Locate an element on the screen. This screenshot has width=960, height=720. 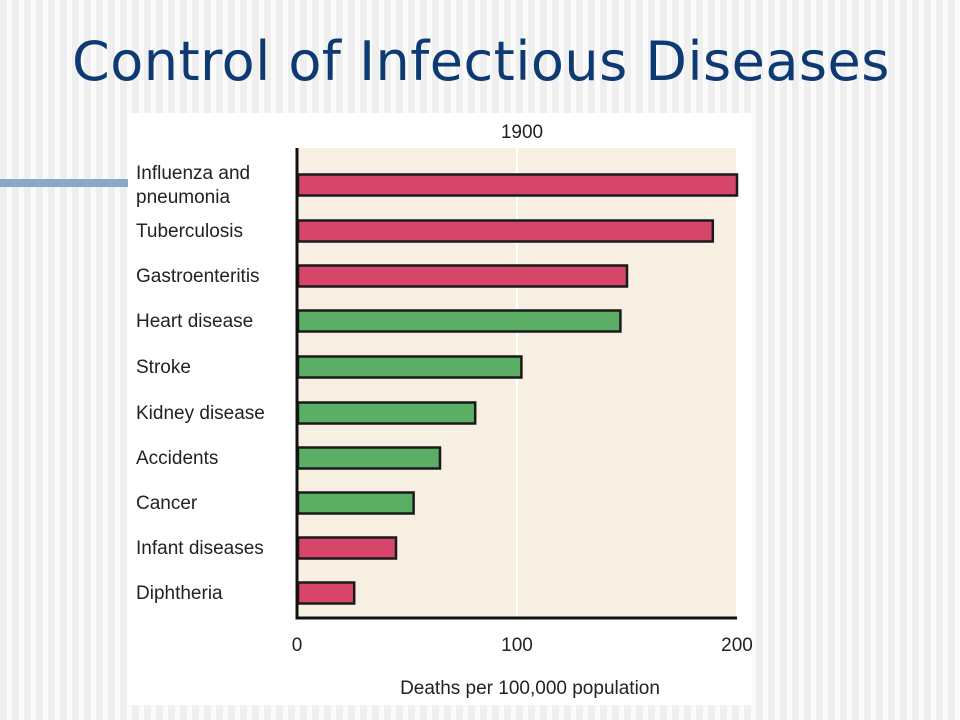
accent-bar is located at coordinates (64, 183).